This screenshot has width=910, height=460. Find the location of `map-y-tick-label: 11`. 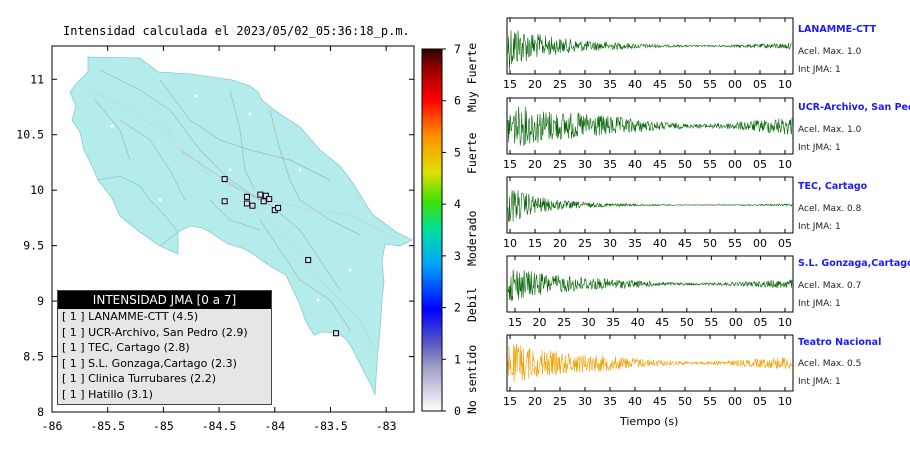

map-y-tick-label: 11 is located at coordinates (37, 79).